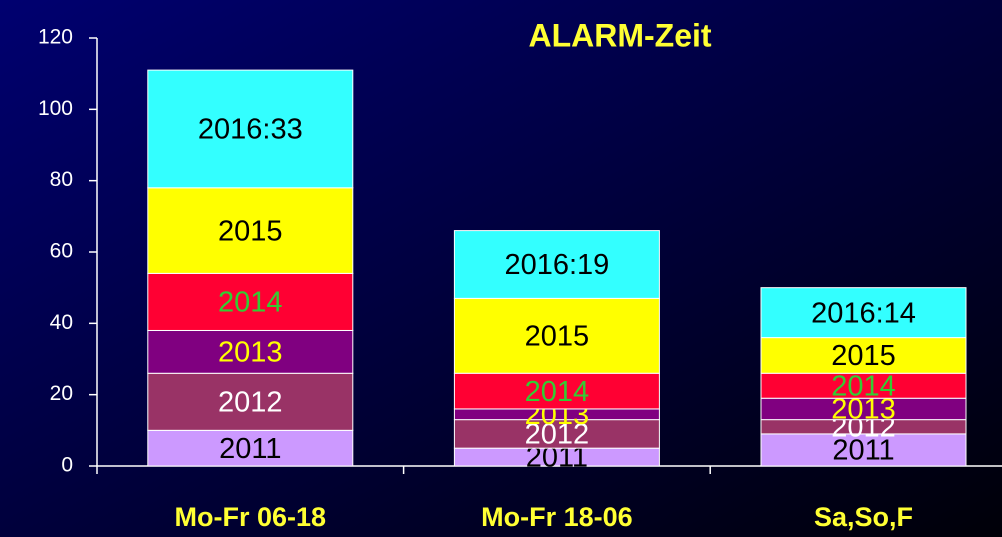  What do you see at coordinates (61, 179) in the screenshot?
I see `y-tick-label: 80` at bounding box center [61, 179].